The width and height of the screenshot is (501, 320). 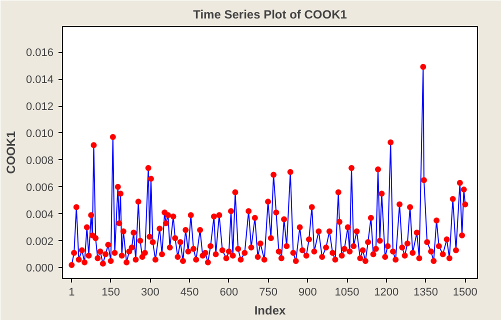 I want to click on y-axis-title: COOK1, so click(x=11, y=152).